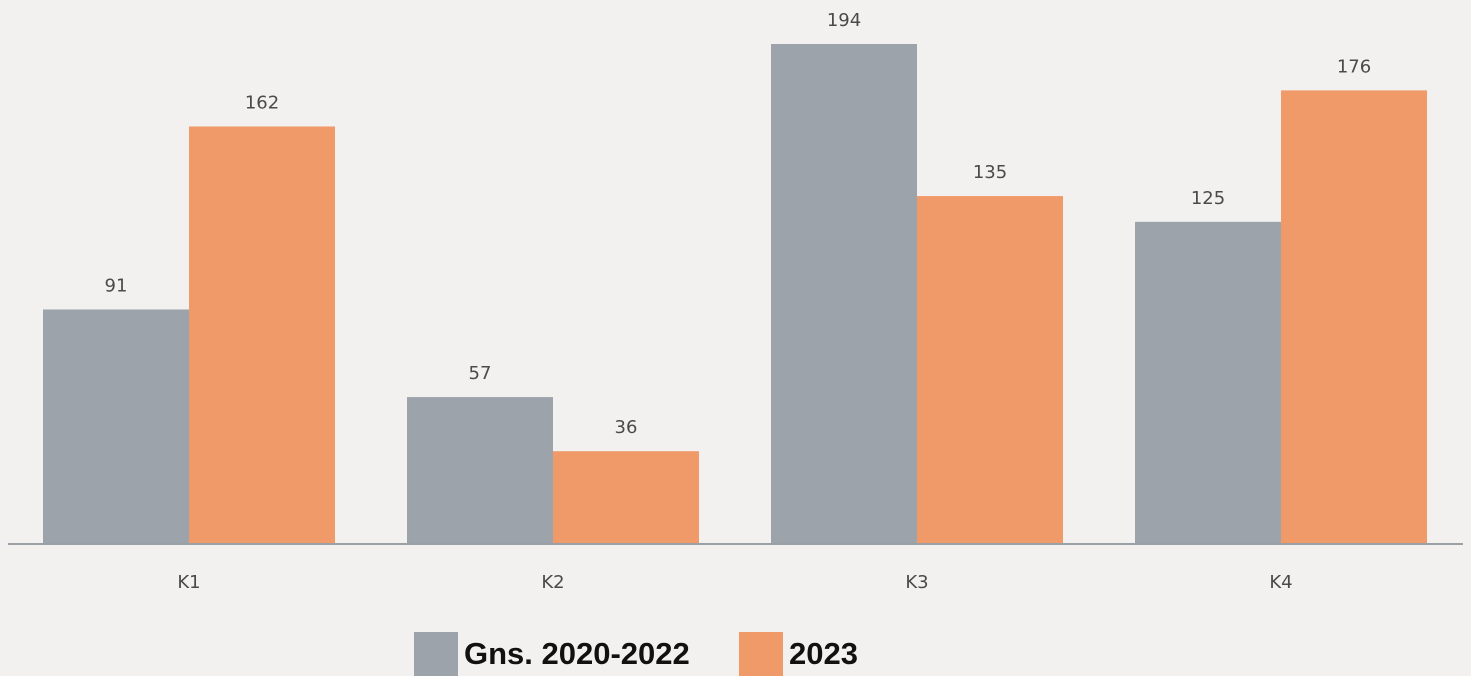  I want to click on legend-item-average: Gns. 2020-2022, so click(552, 654).